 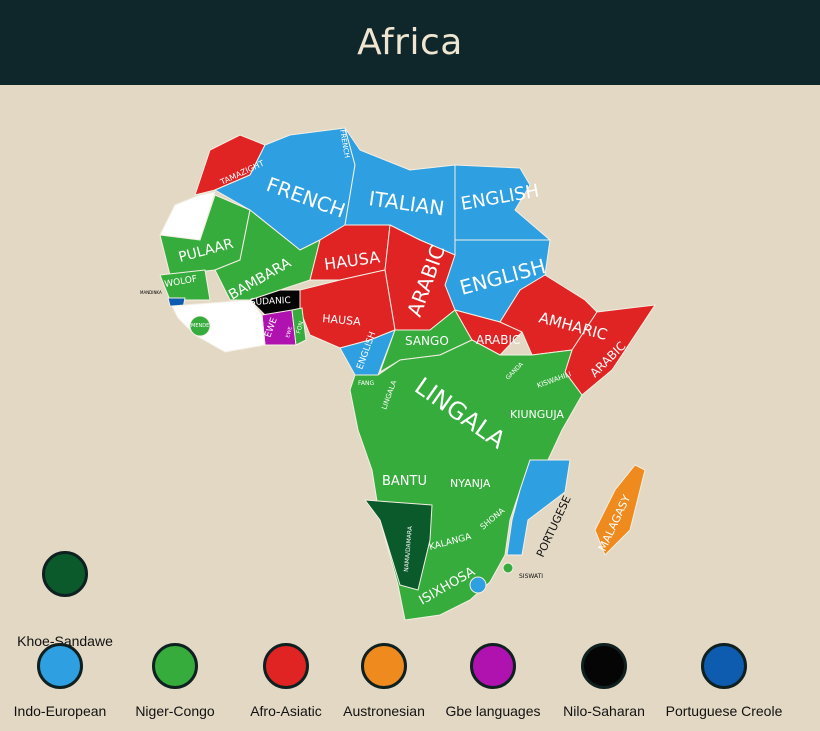 I want to click on label-bantu: BANTU, so click(x=404, y=481).